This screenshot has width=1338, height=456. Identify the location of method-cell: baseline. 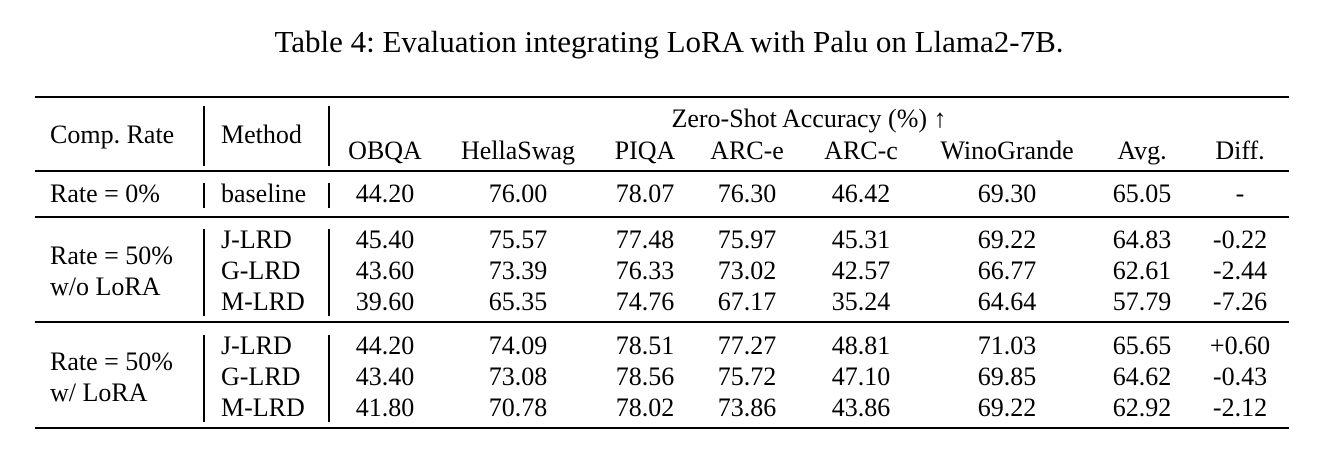
(264, 193).